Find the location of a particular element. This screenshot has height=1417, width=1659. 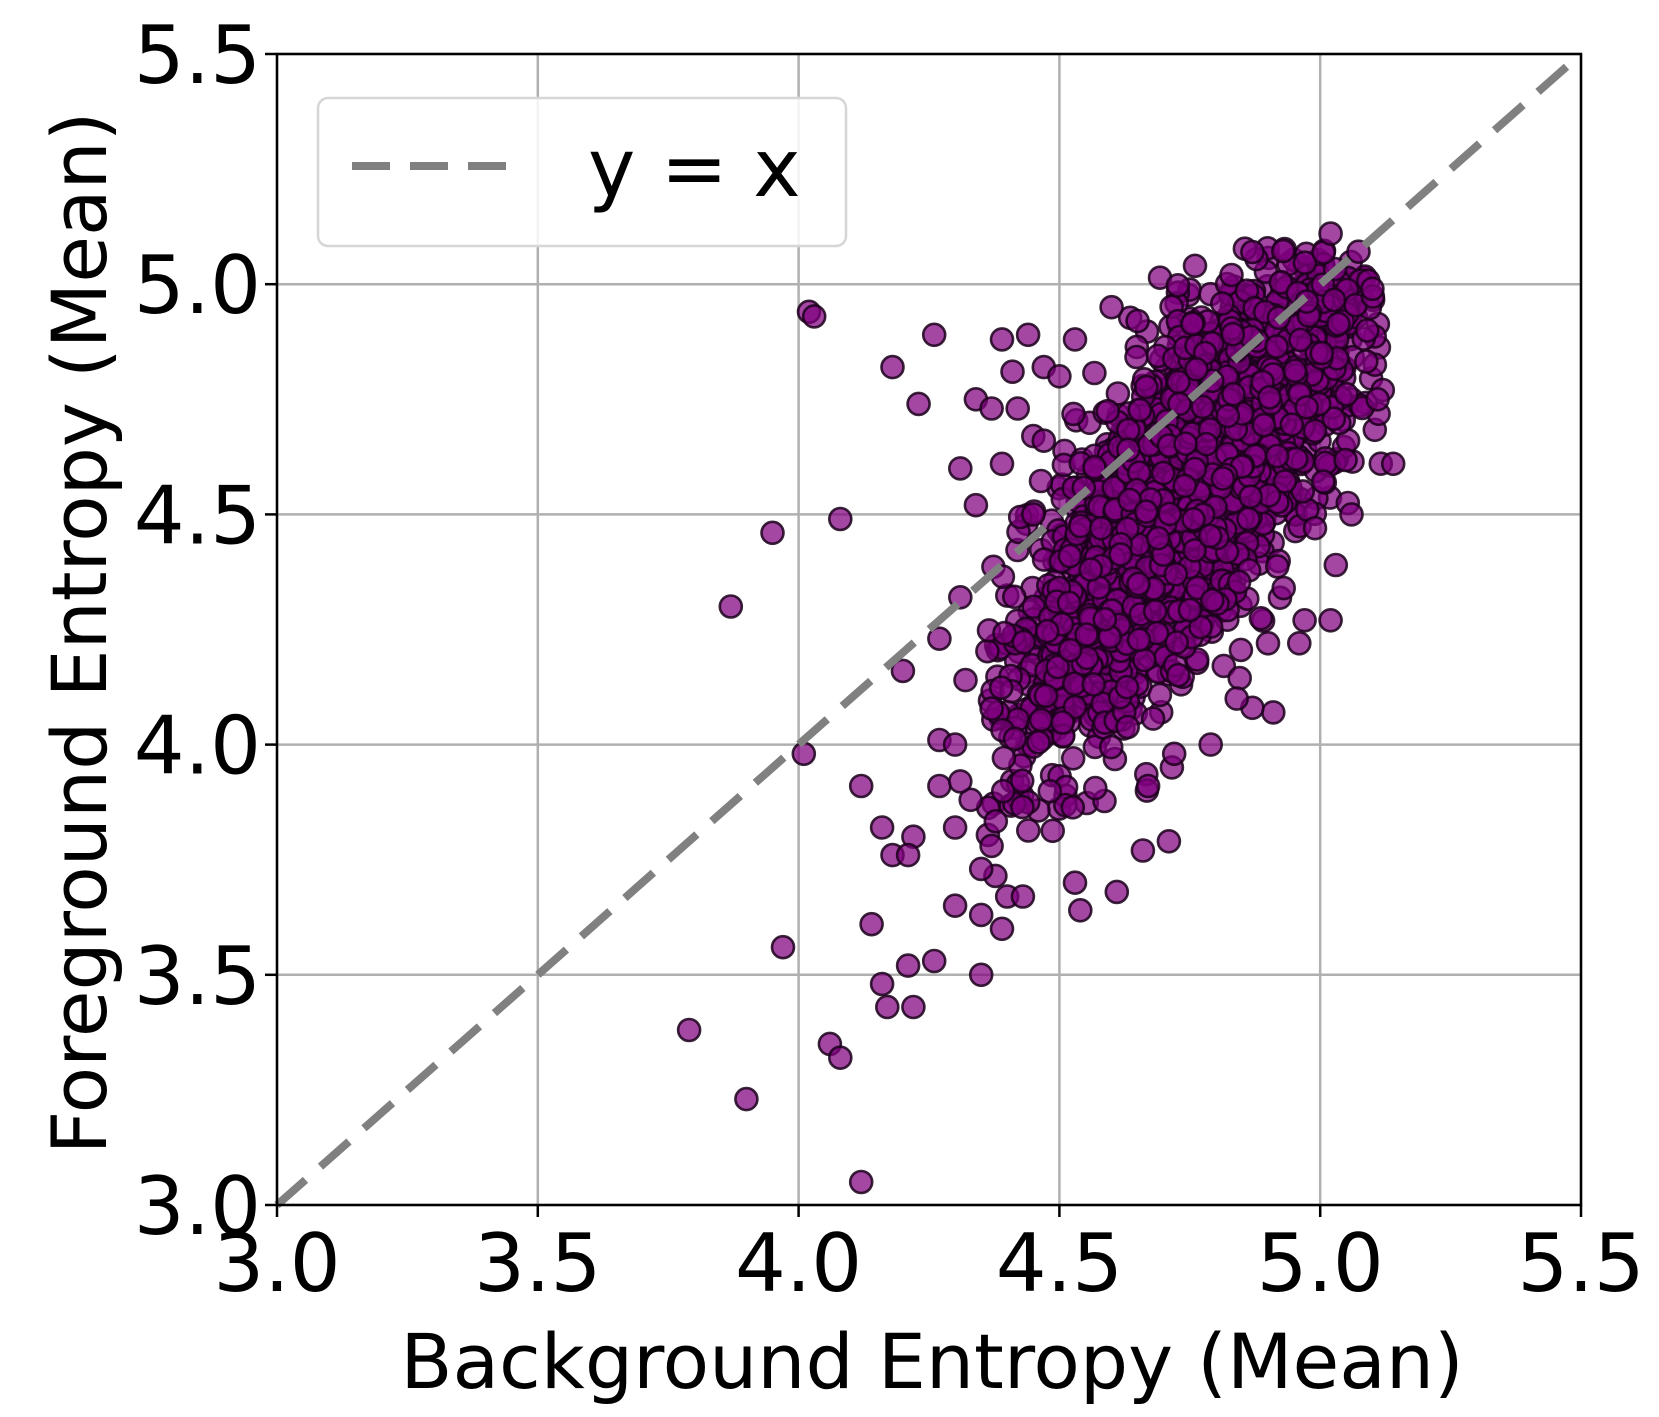

legend: y = x is located at coordinates (582, 172).